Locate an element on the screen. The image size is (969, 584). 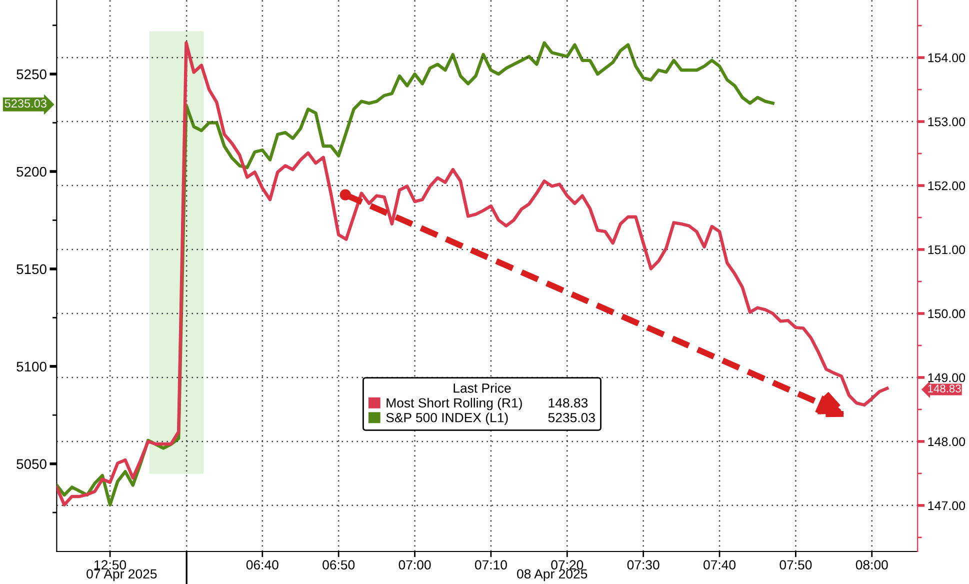
y2-tick-label: 147.00 is located at coordinates (947, 505).